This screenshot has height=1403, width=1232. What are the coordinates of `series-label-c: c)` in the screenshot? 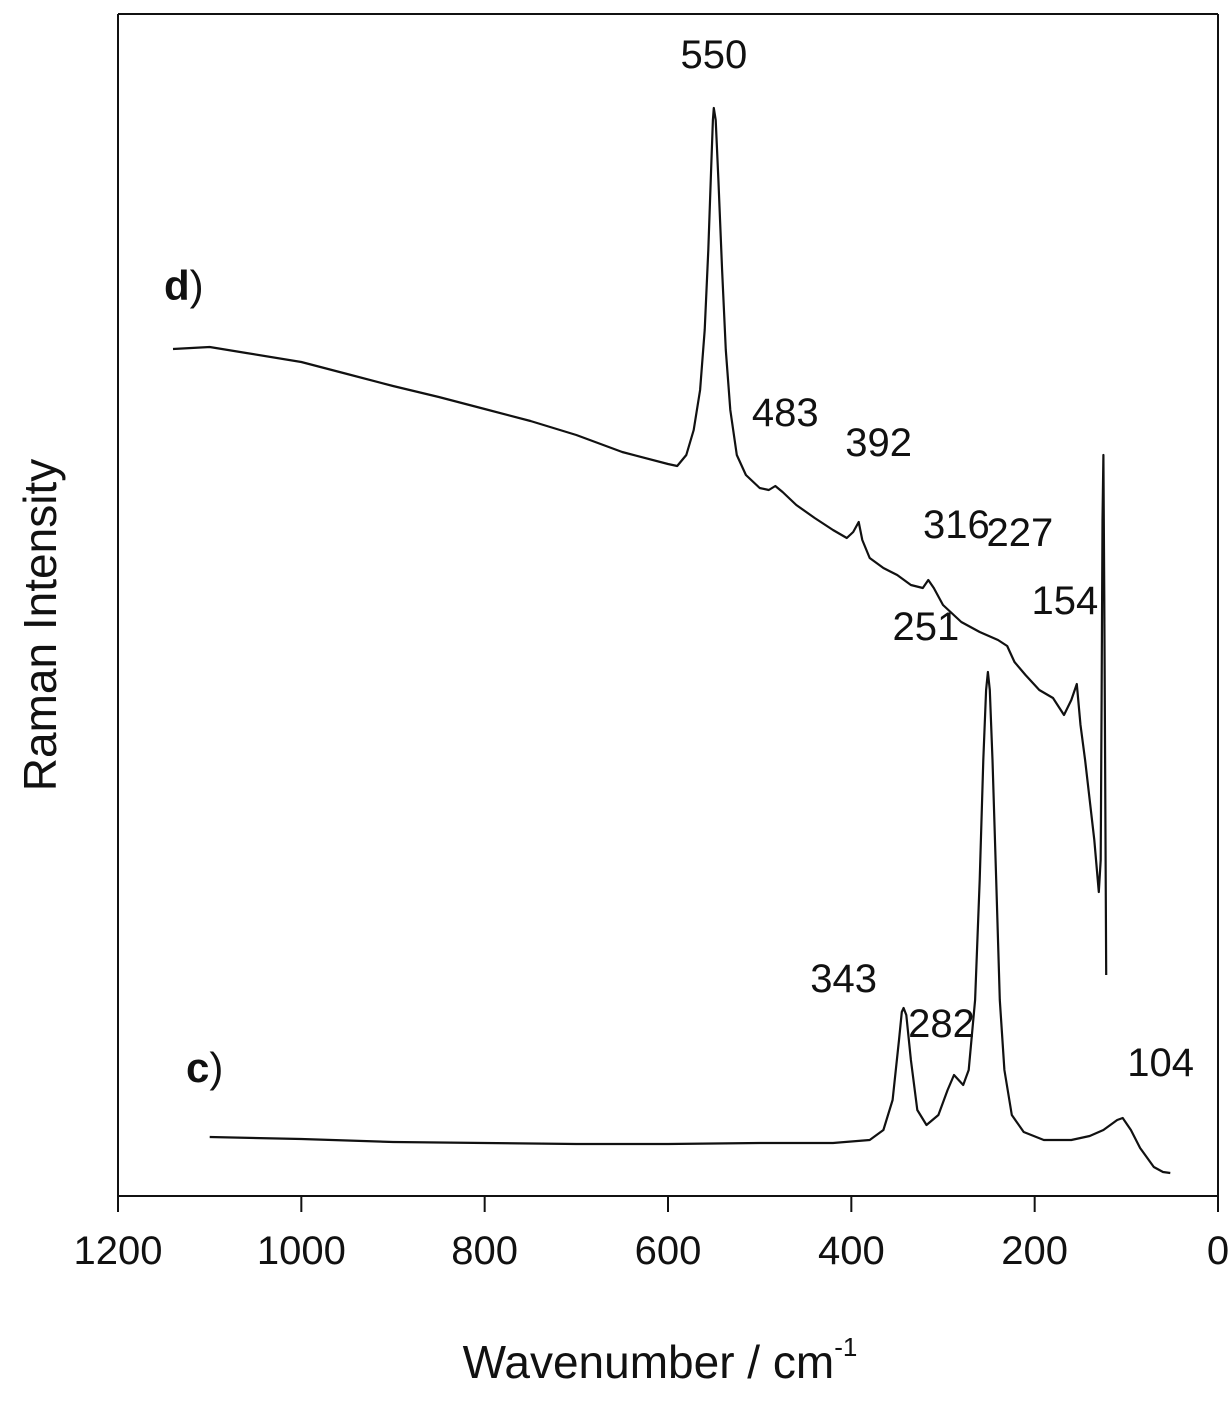 It's located at (204, 1067).